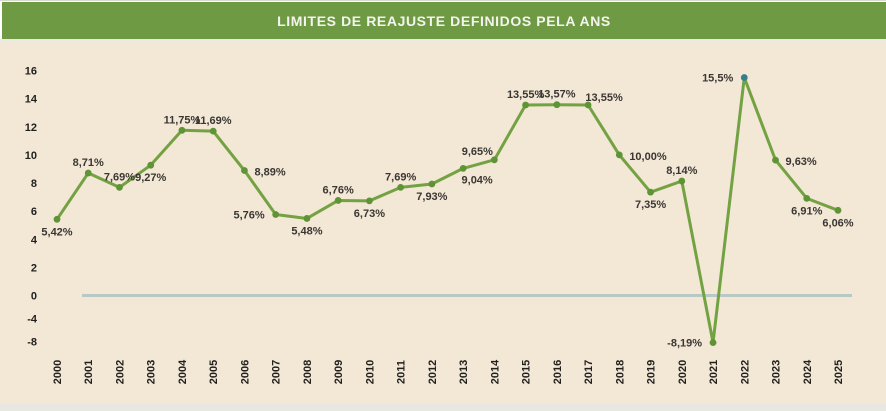 The width and height of the screenshot is (886, 411). Describe the element at coordinates (431, 197) in the screenshot. I see `data-point-value-label: 7,93%` at that location.